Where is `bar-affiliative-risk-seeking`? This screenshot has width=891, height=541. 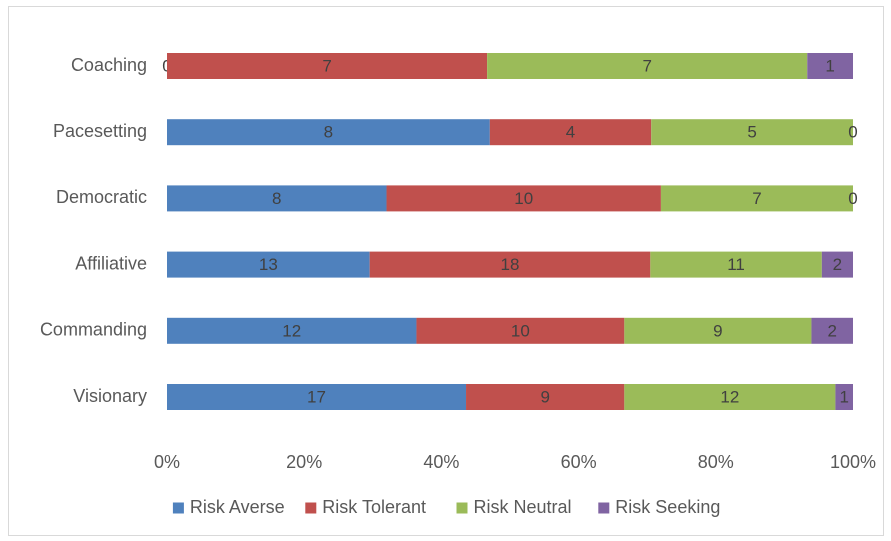 bar-affiliative-risk-seeking is located at coordinates (837, 264).